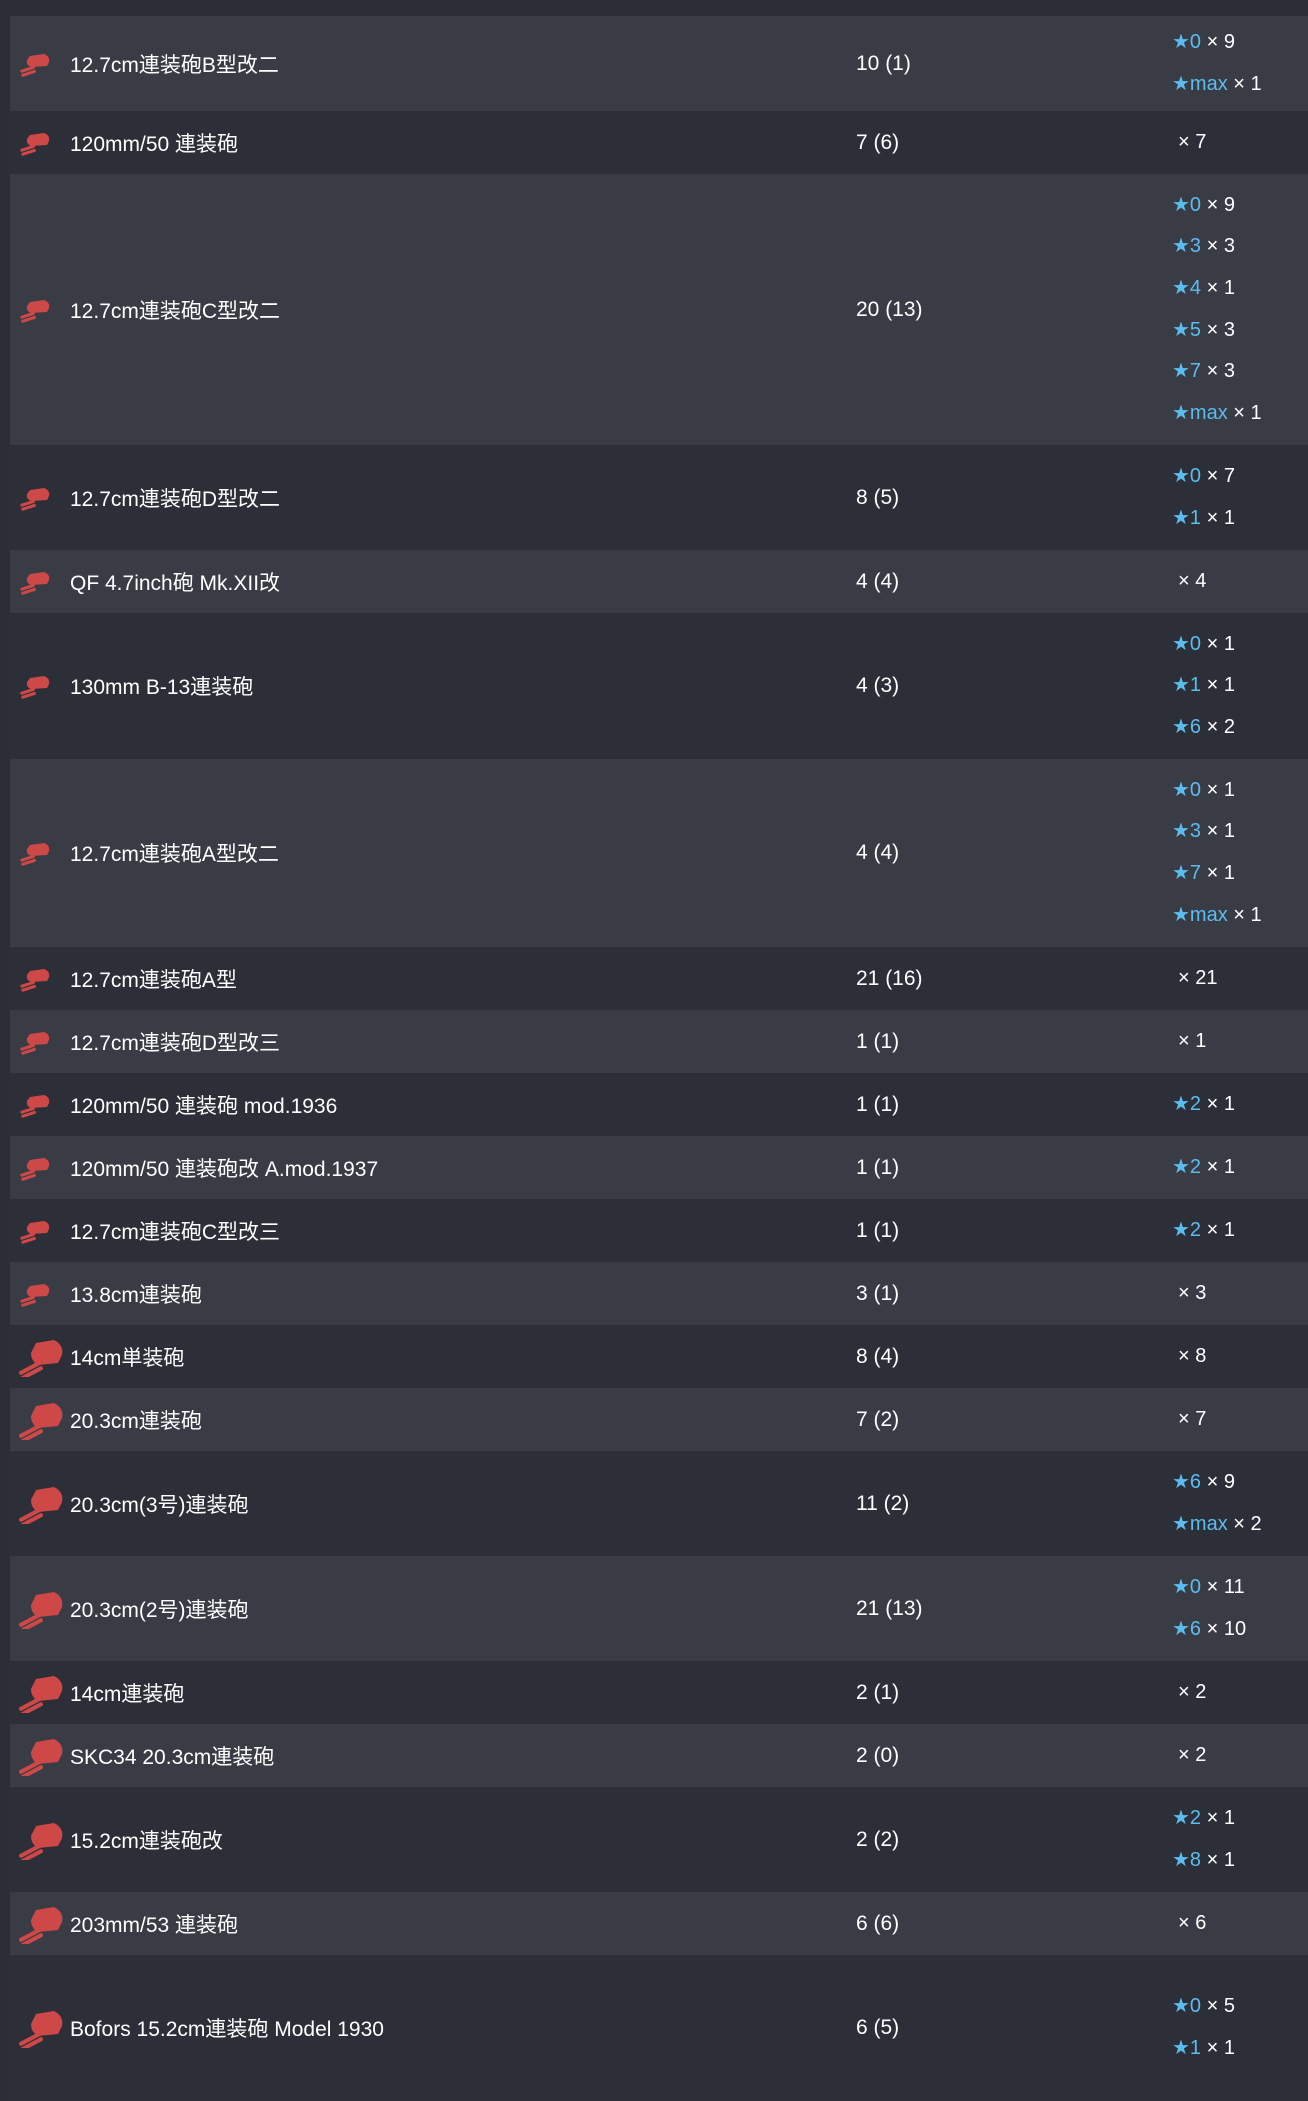 This screenshot has height=2101, width=1308. Describe the element at coordinates (1187, 1166) in the screenshot. I see `improvement-level: ★2` at that location.